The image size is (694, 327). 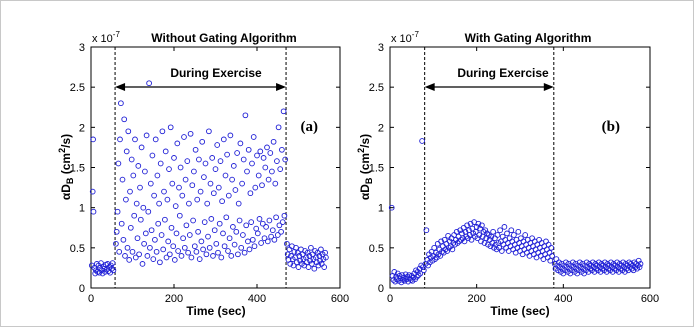 I want to click on x-tick-label: 0, so click(x=390, y=299).